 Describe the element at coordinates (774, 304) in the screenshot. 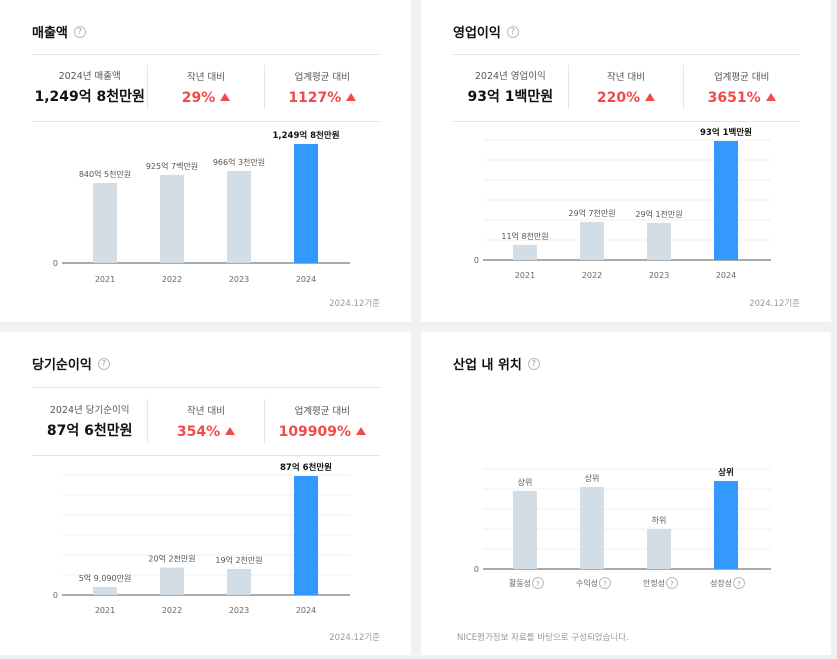

I see `operating-profit-as-of: 2024.12기준` at that location.